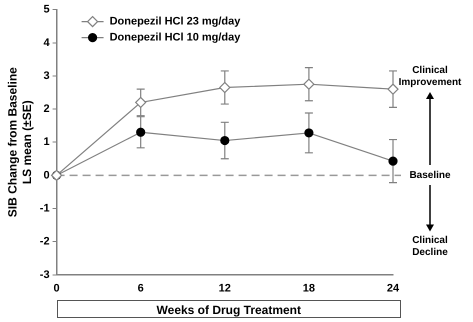 The image size is (473, 322). I want to click on y-tick-label: -1, so click(45, 208).